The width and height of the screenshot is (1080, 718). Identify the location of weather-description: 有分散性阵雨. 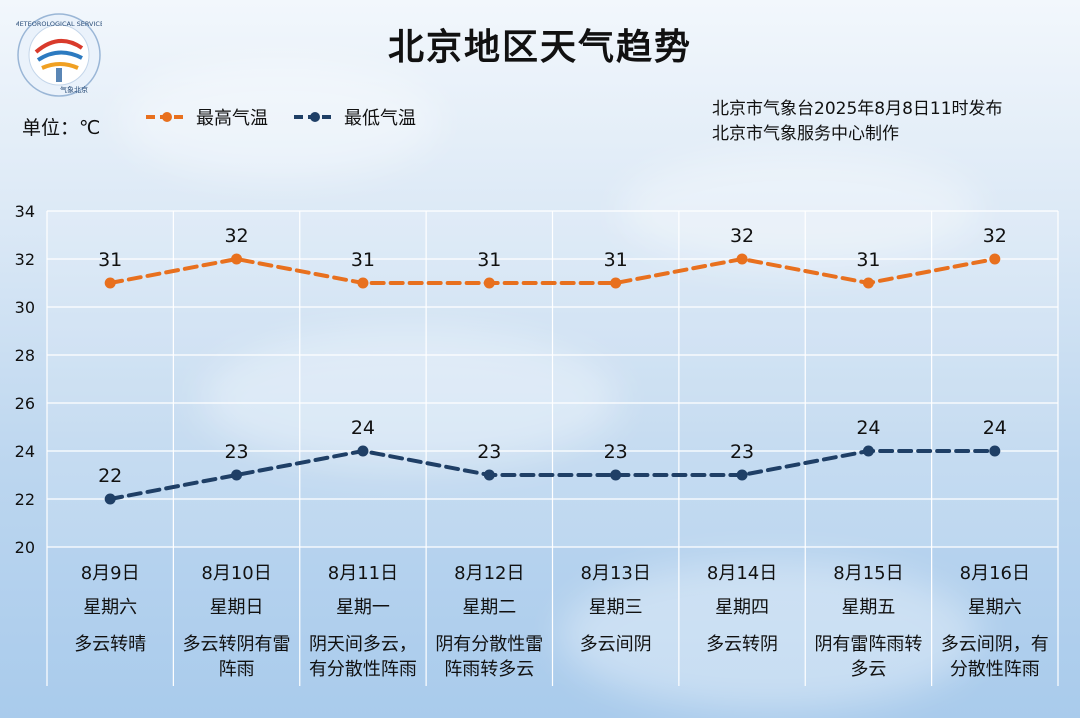
(363, 669).